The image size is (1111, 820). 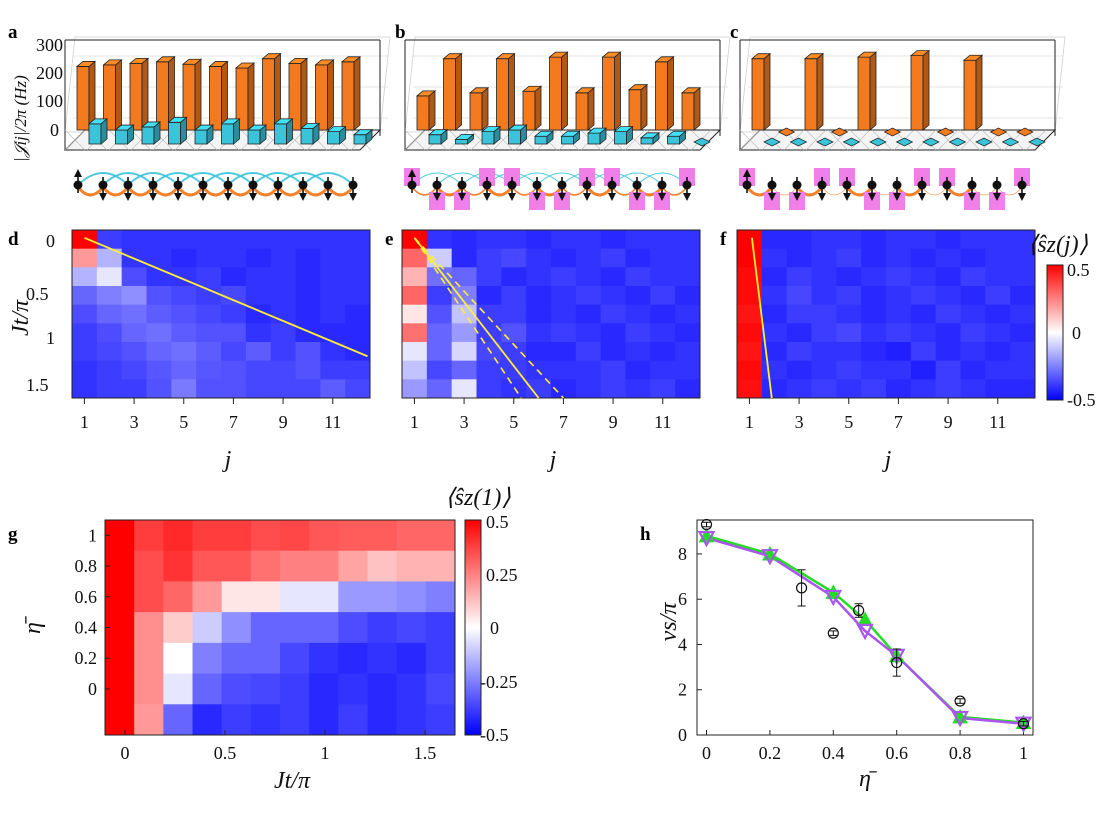 I want to click on d-ytick-0.5: 0.5, so click(x=37, y=294).